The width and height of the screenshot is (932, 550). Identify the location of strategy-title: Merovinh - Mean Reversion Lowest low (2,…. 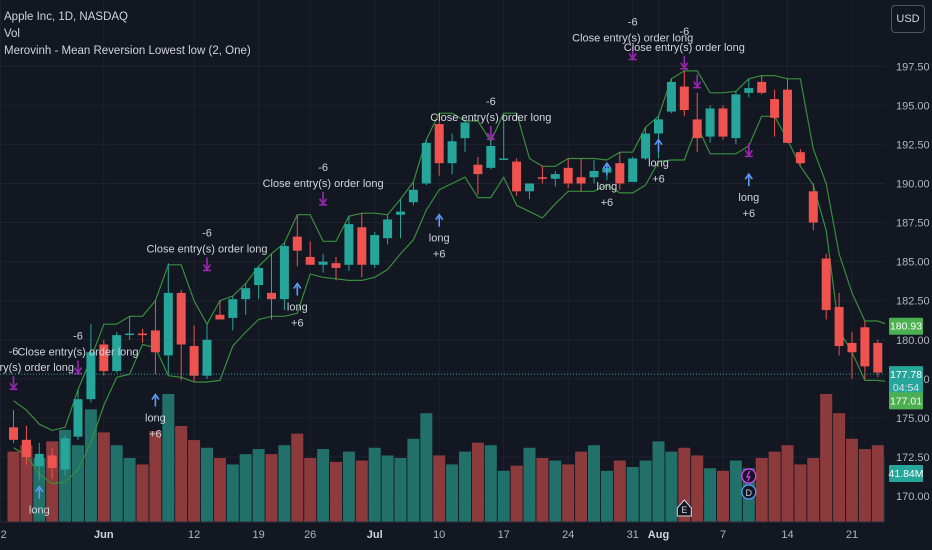
(127, 51).